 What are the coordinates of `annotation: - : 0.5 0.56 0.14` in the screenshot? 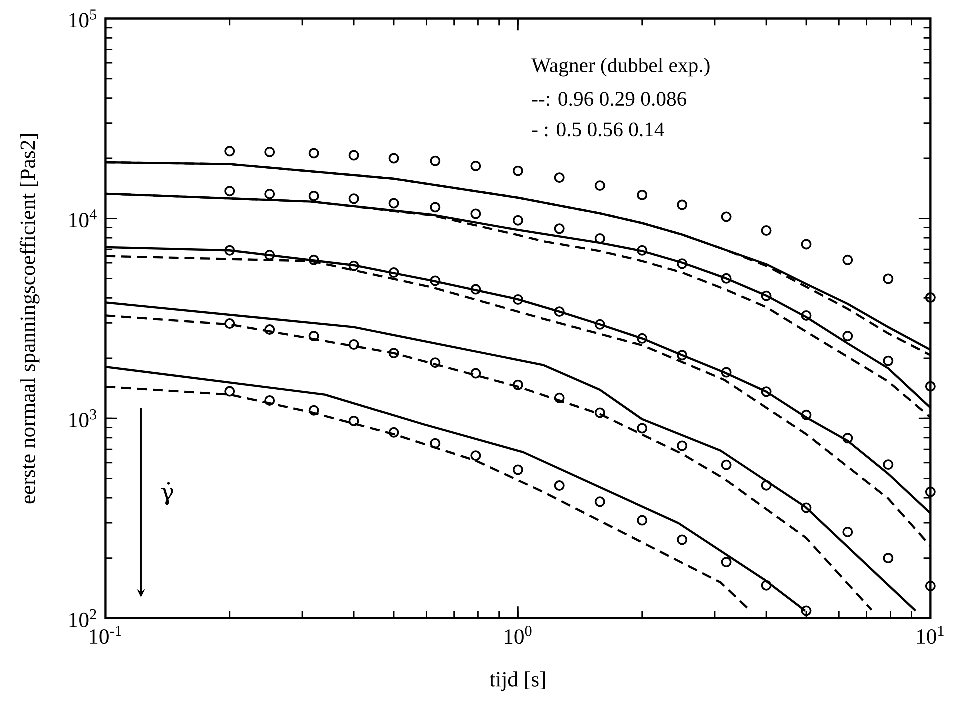 It's located at (598, 129).